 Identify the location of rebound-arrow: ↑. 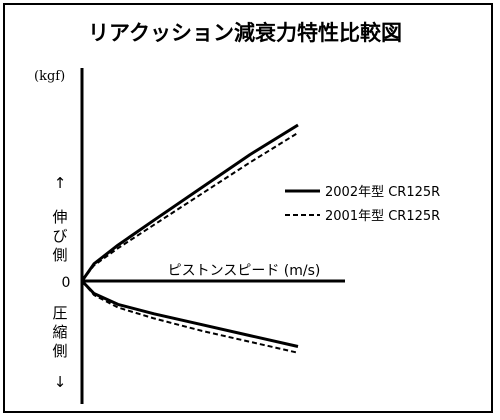
(60, 183).